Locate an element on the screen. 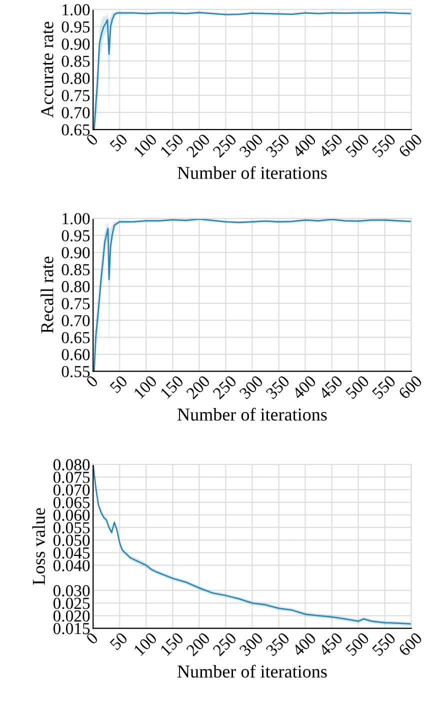 This screenshot has width=433, height=728. y-tick-label: 0.080 is located at coordinates (71, 464).